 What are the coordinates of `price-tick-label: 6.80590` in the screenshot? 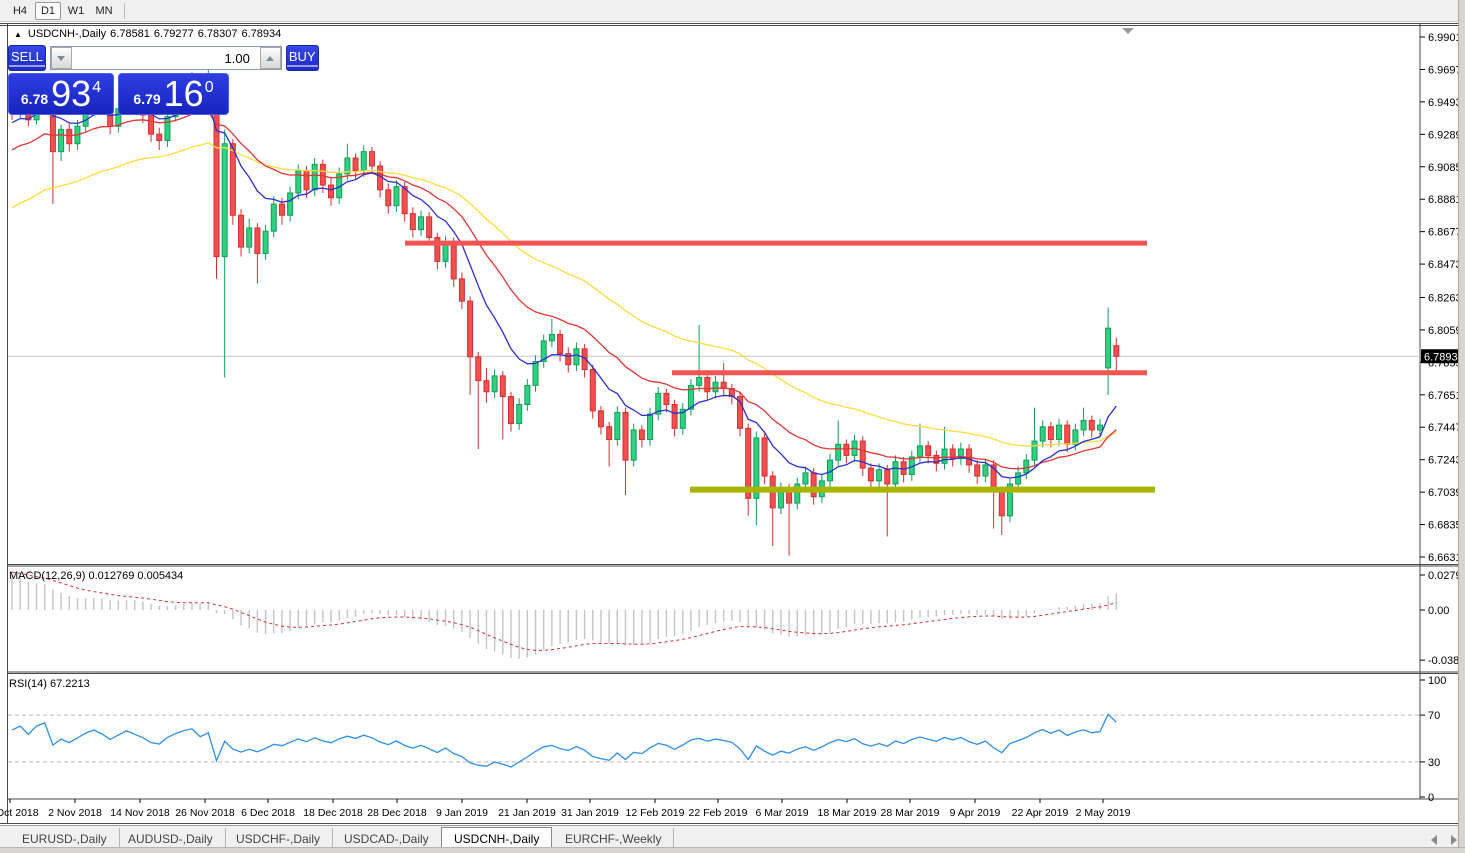 It's located at (1446, 331).